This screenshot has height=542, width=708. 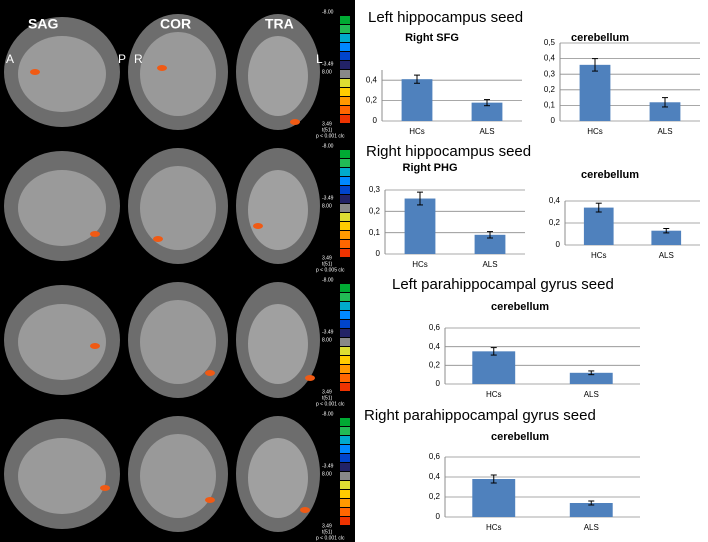 I want to click on section-title: Left hippocampus seed, so click(x=445, y=17).